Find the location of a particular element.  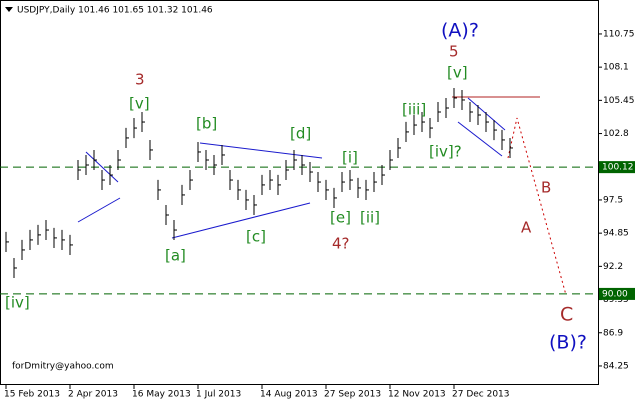

level-label: 100.12 is located at coordinates (618, 168).